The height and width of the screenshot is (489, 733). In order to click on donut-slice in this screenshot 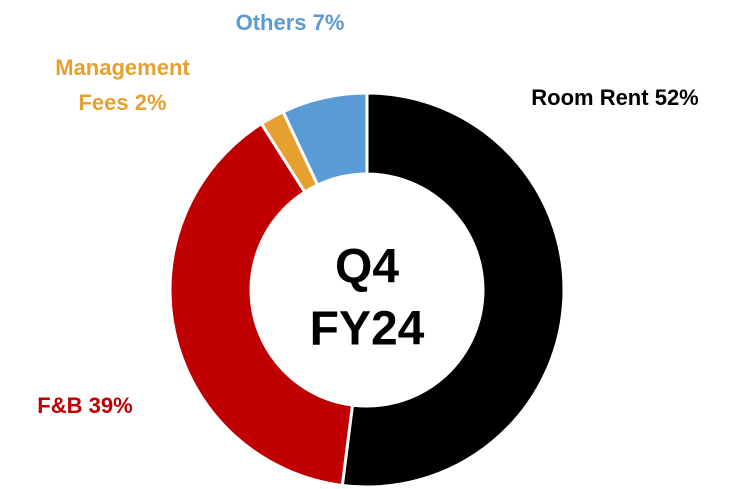, I will do `click(325, 139)`.